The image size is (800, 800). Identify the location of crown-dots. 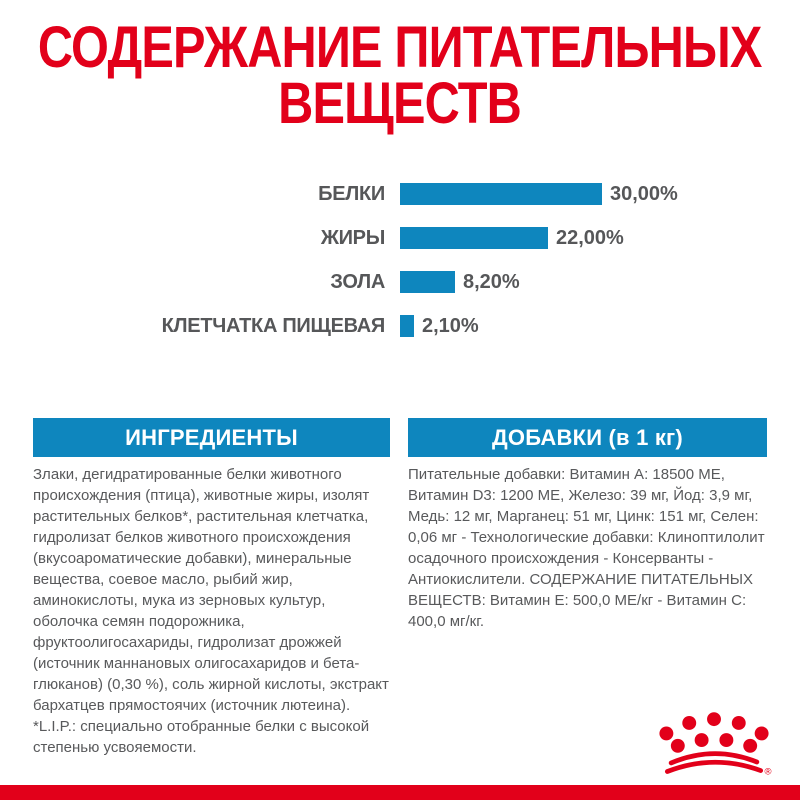
(714, 732).